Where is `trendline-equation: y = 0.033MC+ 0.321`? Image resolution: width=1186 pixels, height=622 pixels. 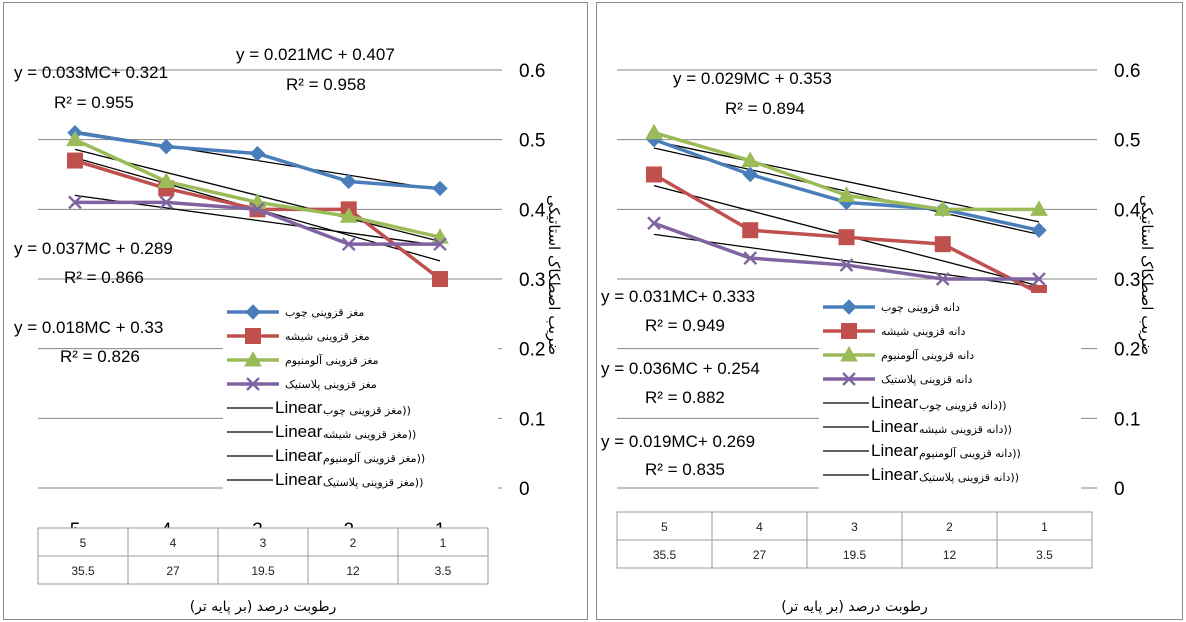 trendline-equation: y = 0.033MC+ 0.321 is located at coordinates (91, 72).